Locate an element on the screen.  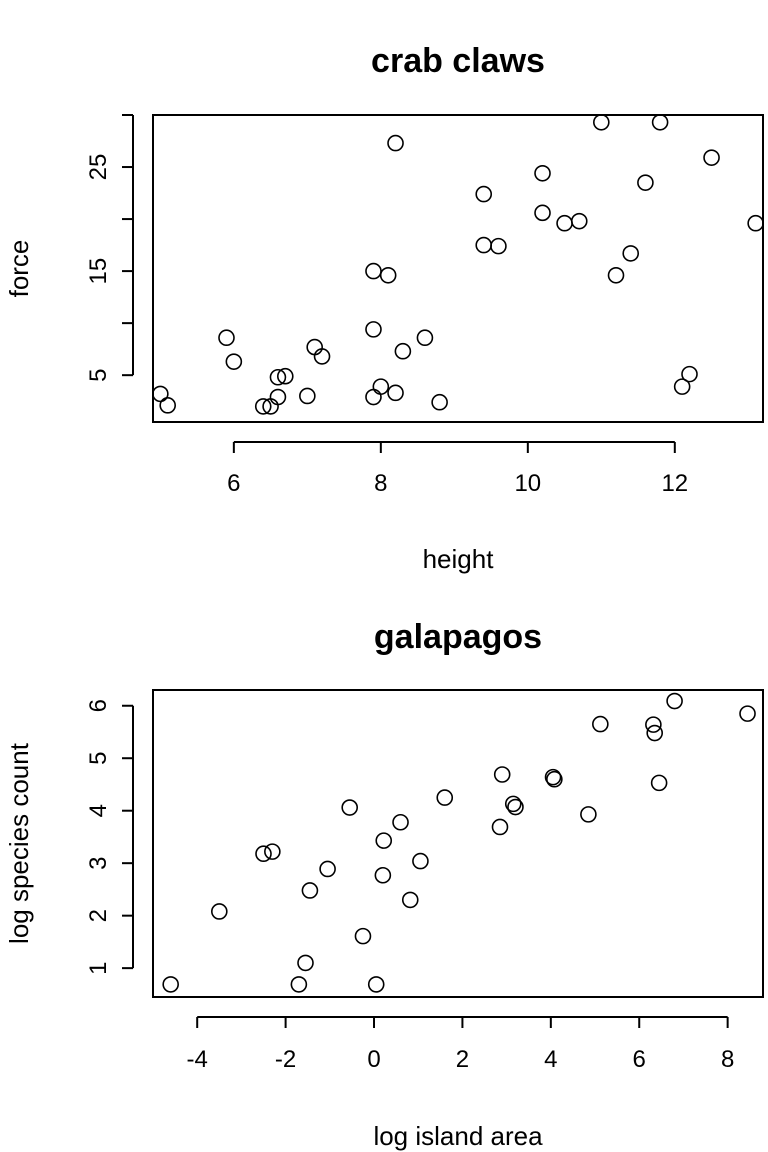
y-tick-label: 1 is located at coordinates (98, 967).